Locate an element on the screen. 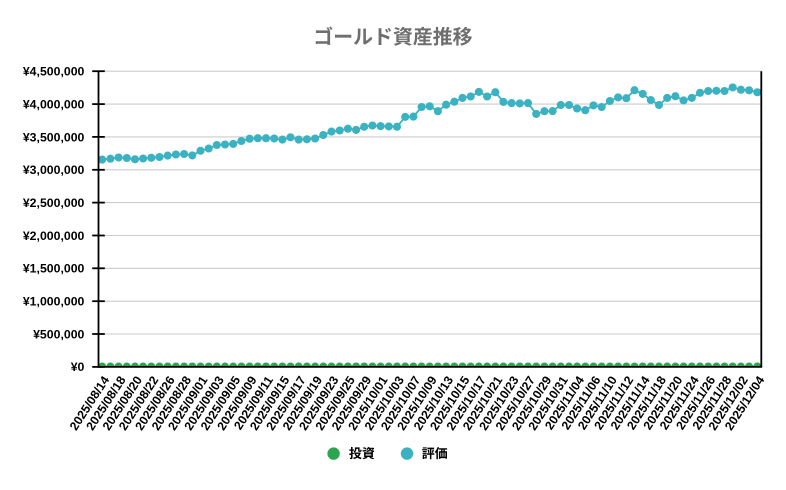 This screenshot has width=786, height=490. svg-text: ¥2,500,000 is located at coordinates (54, 203).